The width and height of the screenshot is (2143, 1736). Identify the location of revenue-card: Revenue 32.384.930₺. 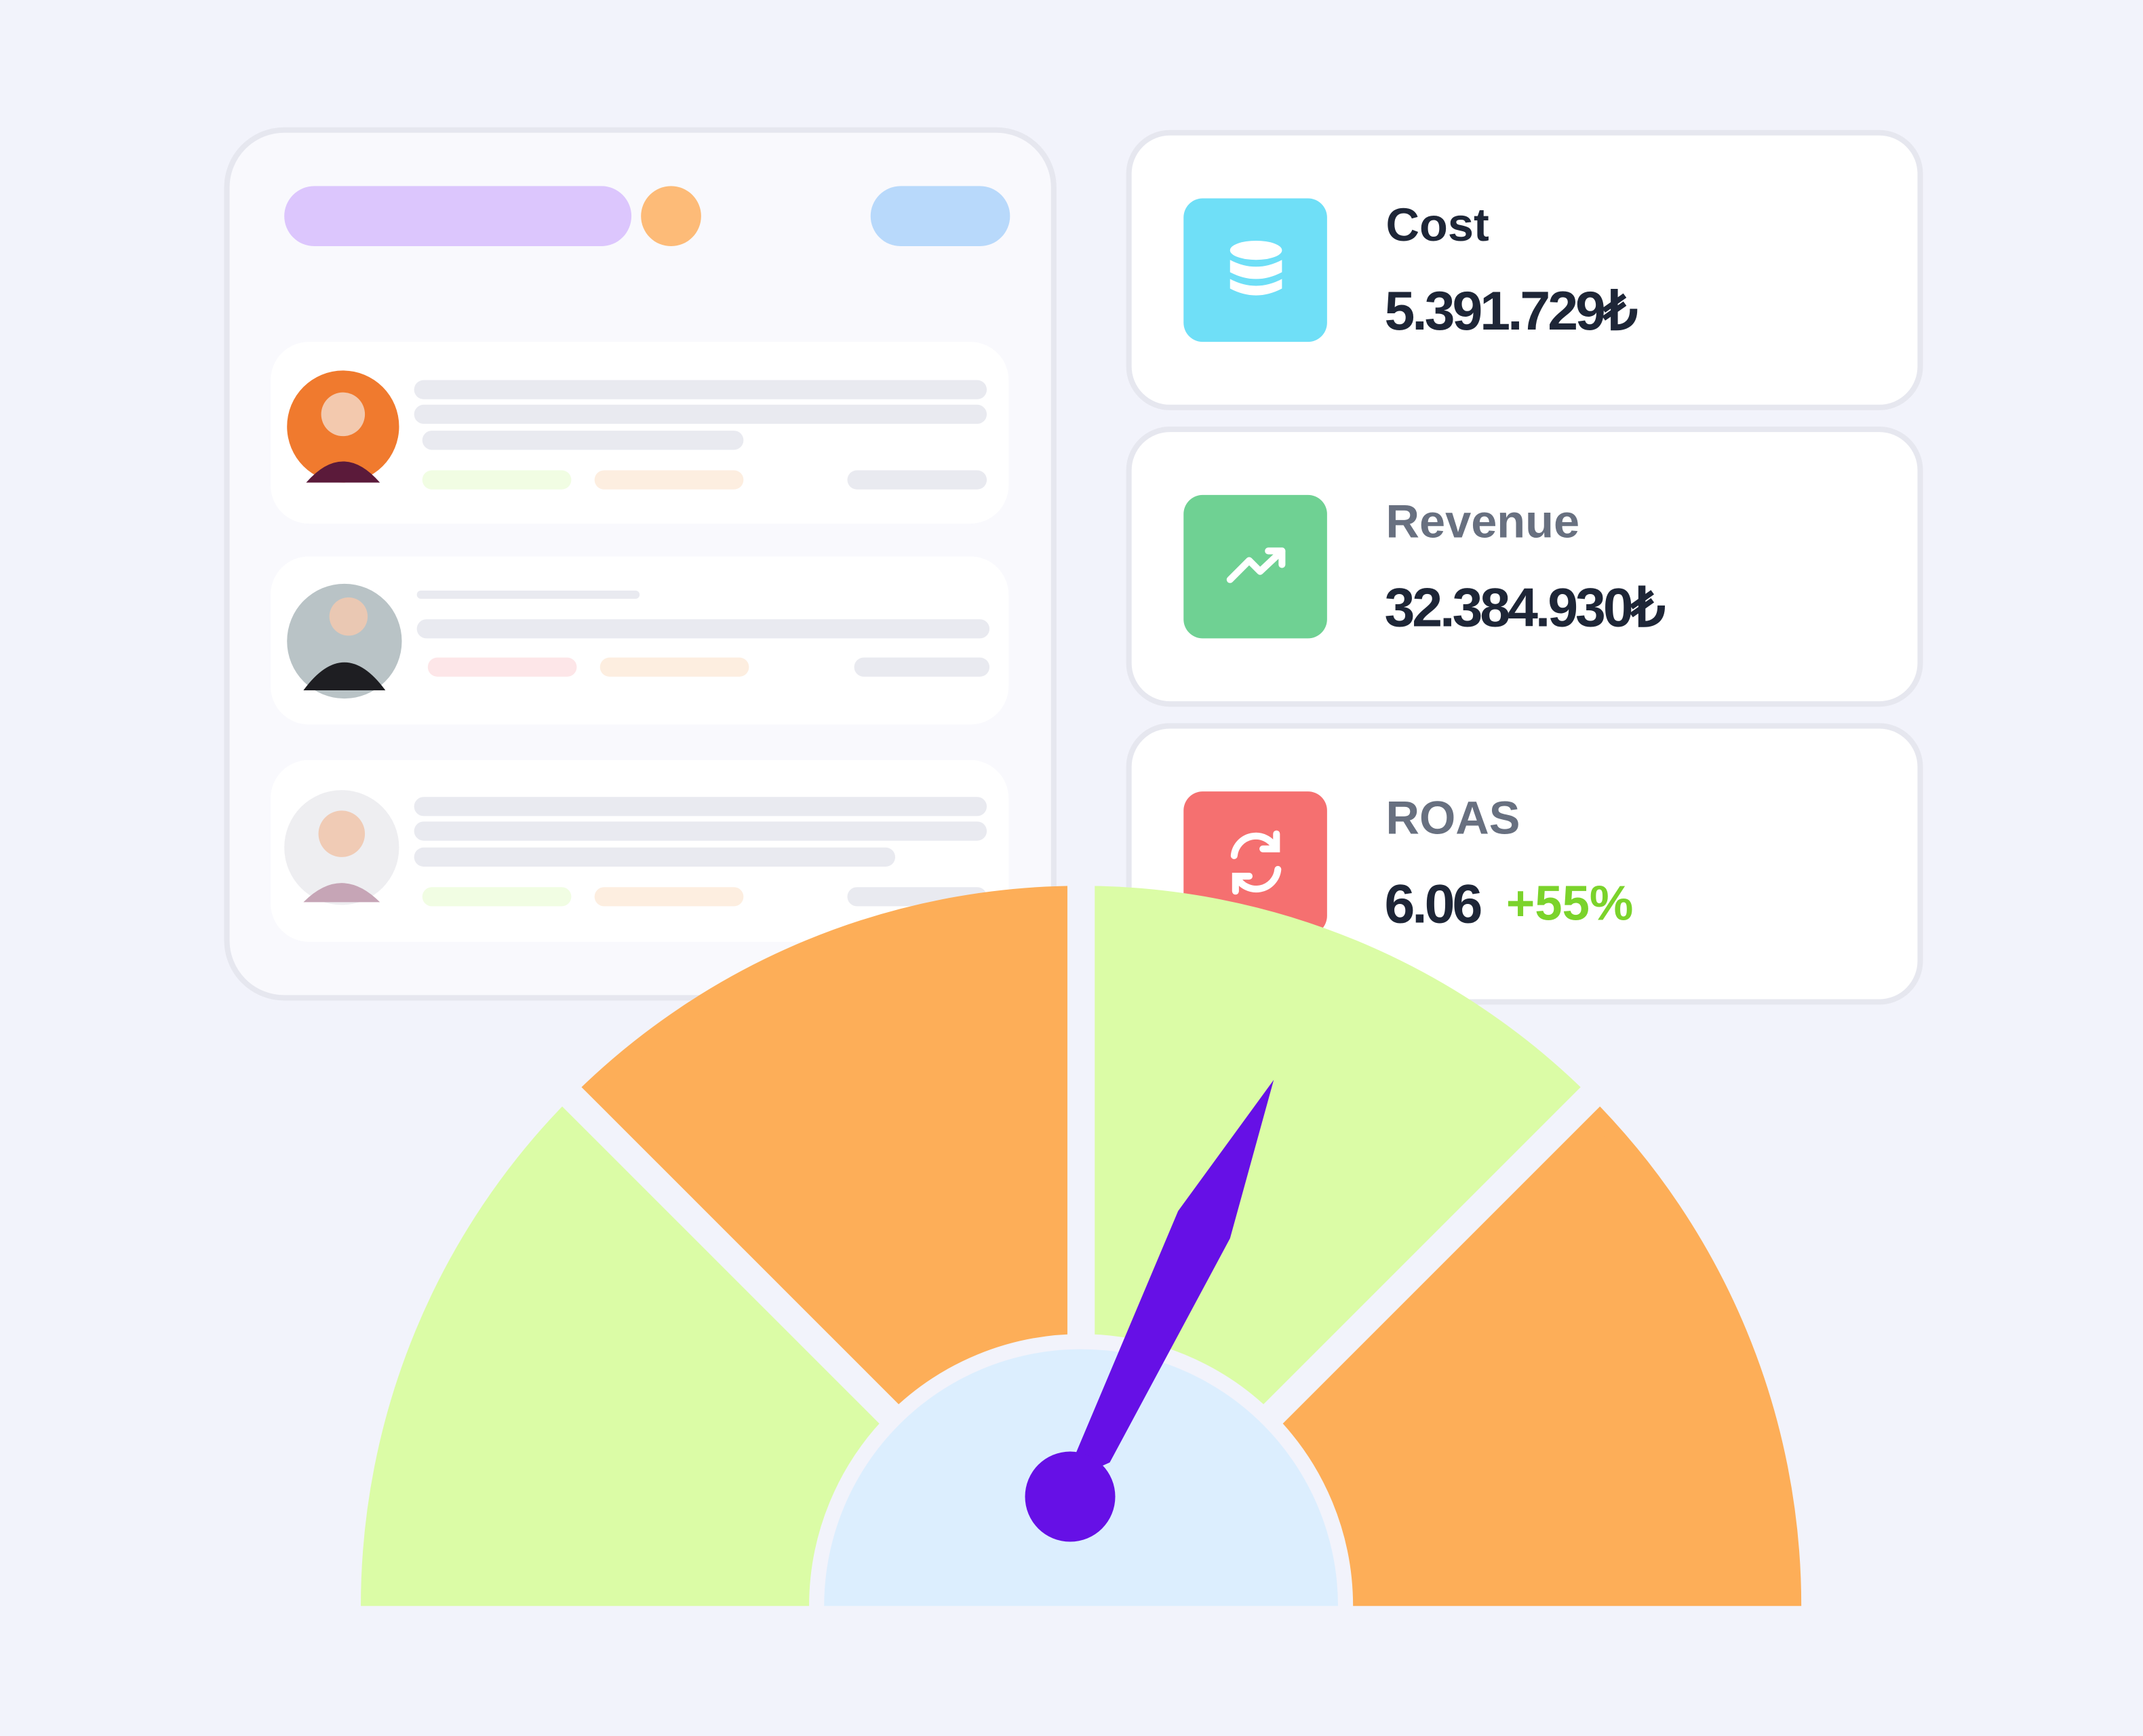
(1524, 567).